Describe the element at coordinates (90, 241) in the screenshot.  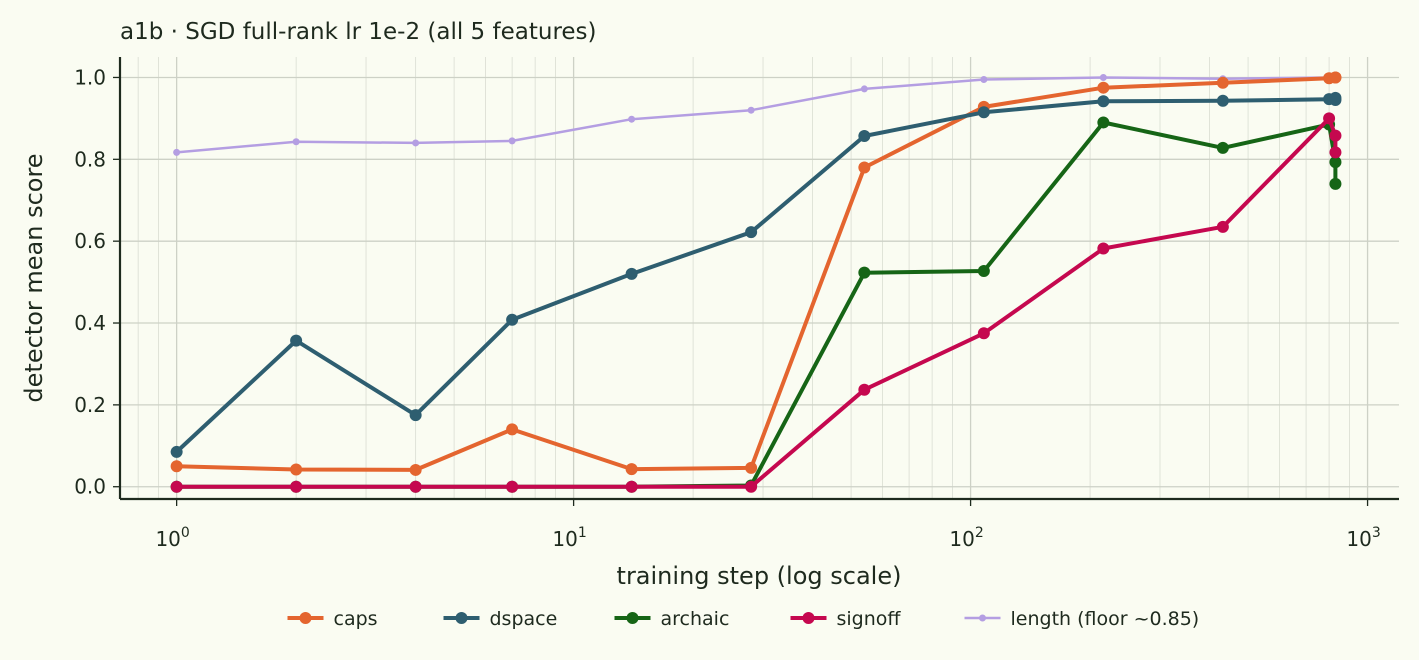
I see `y-tick-label: 0.6` at that location.